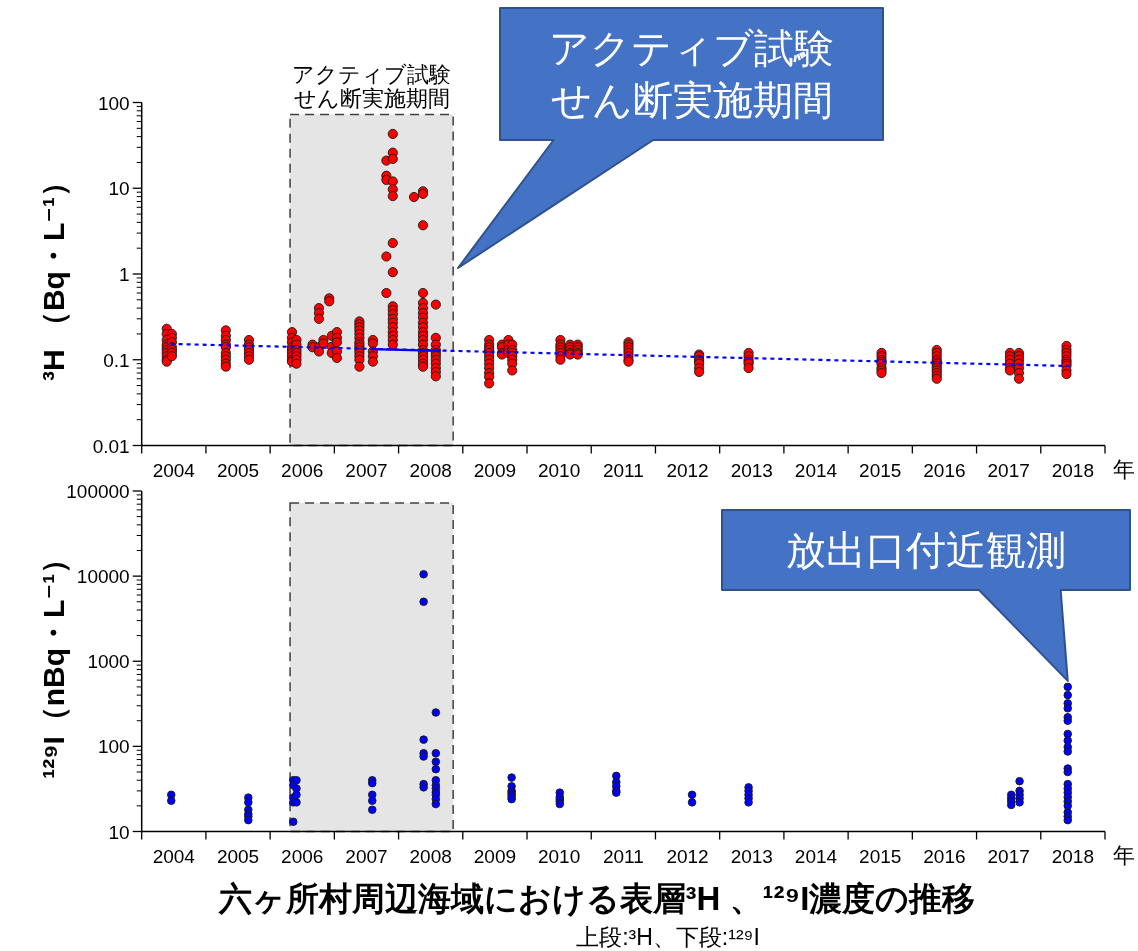 Image resolution: width=1138 pixels, height=951 pixels. Describe the element at coordinates (372, 86) in the screenshot. I see `band-label: アクティブ試験せん断実施期間` at that location.